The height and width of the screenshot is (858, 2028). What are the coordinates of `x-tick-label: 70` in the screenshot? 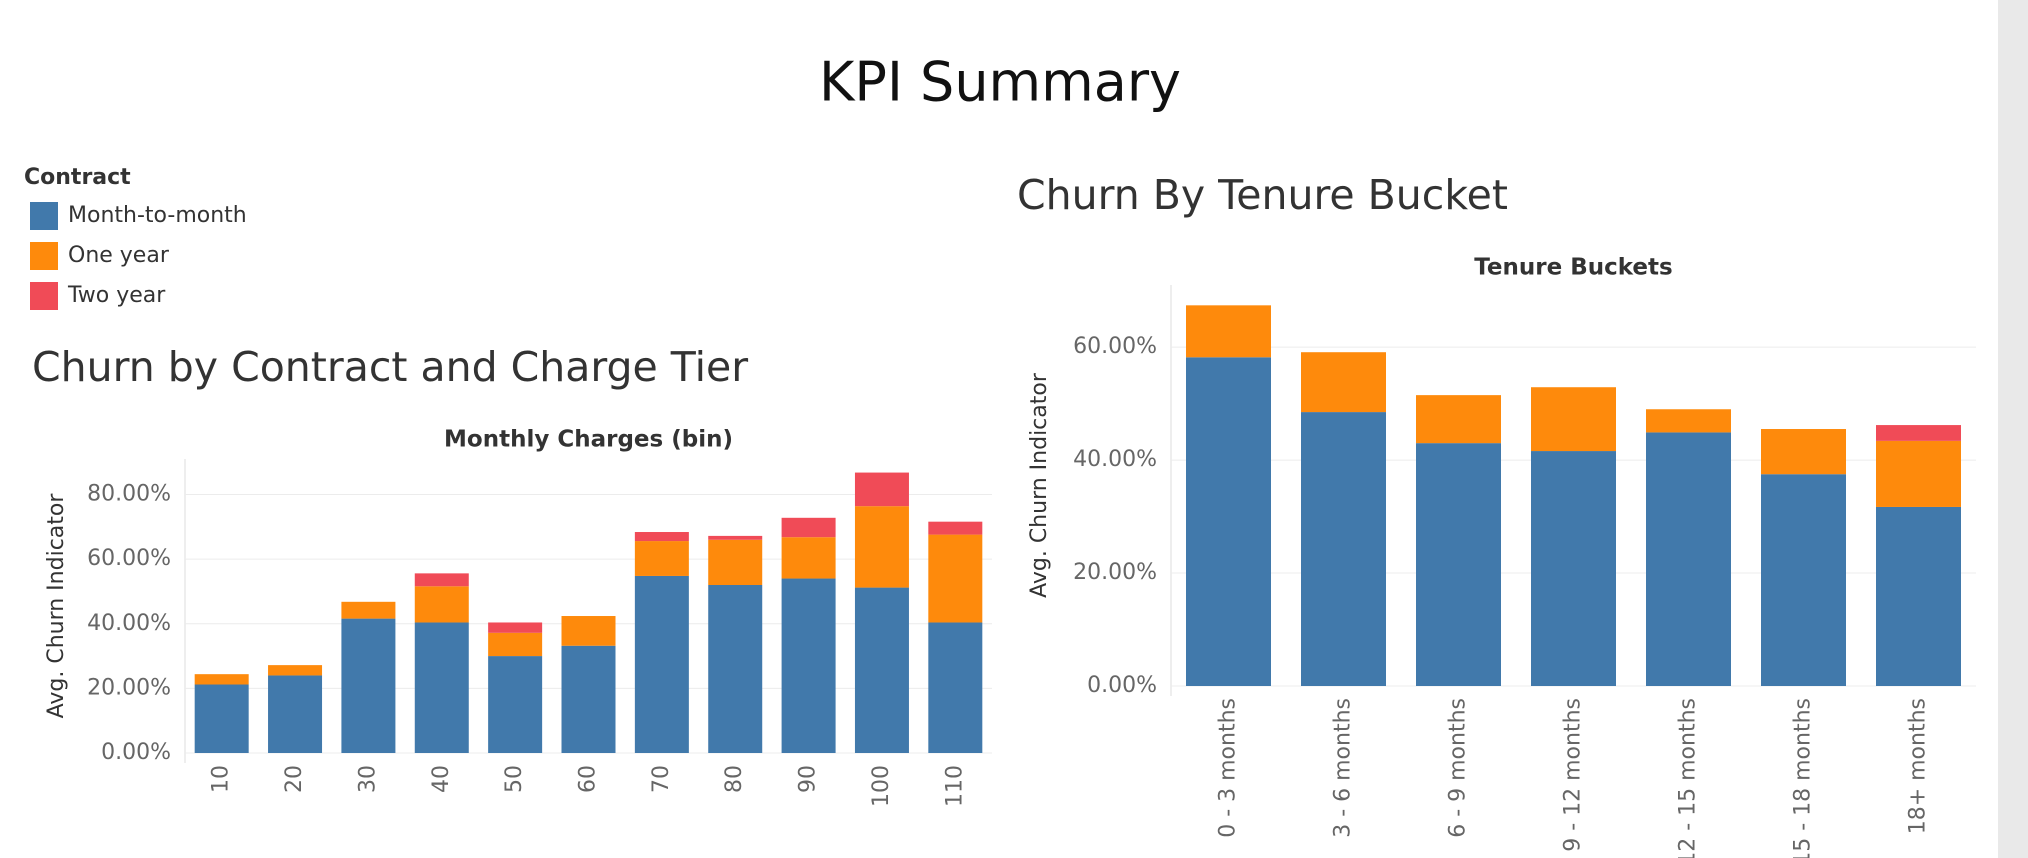 It's located at (661, 779).